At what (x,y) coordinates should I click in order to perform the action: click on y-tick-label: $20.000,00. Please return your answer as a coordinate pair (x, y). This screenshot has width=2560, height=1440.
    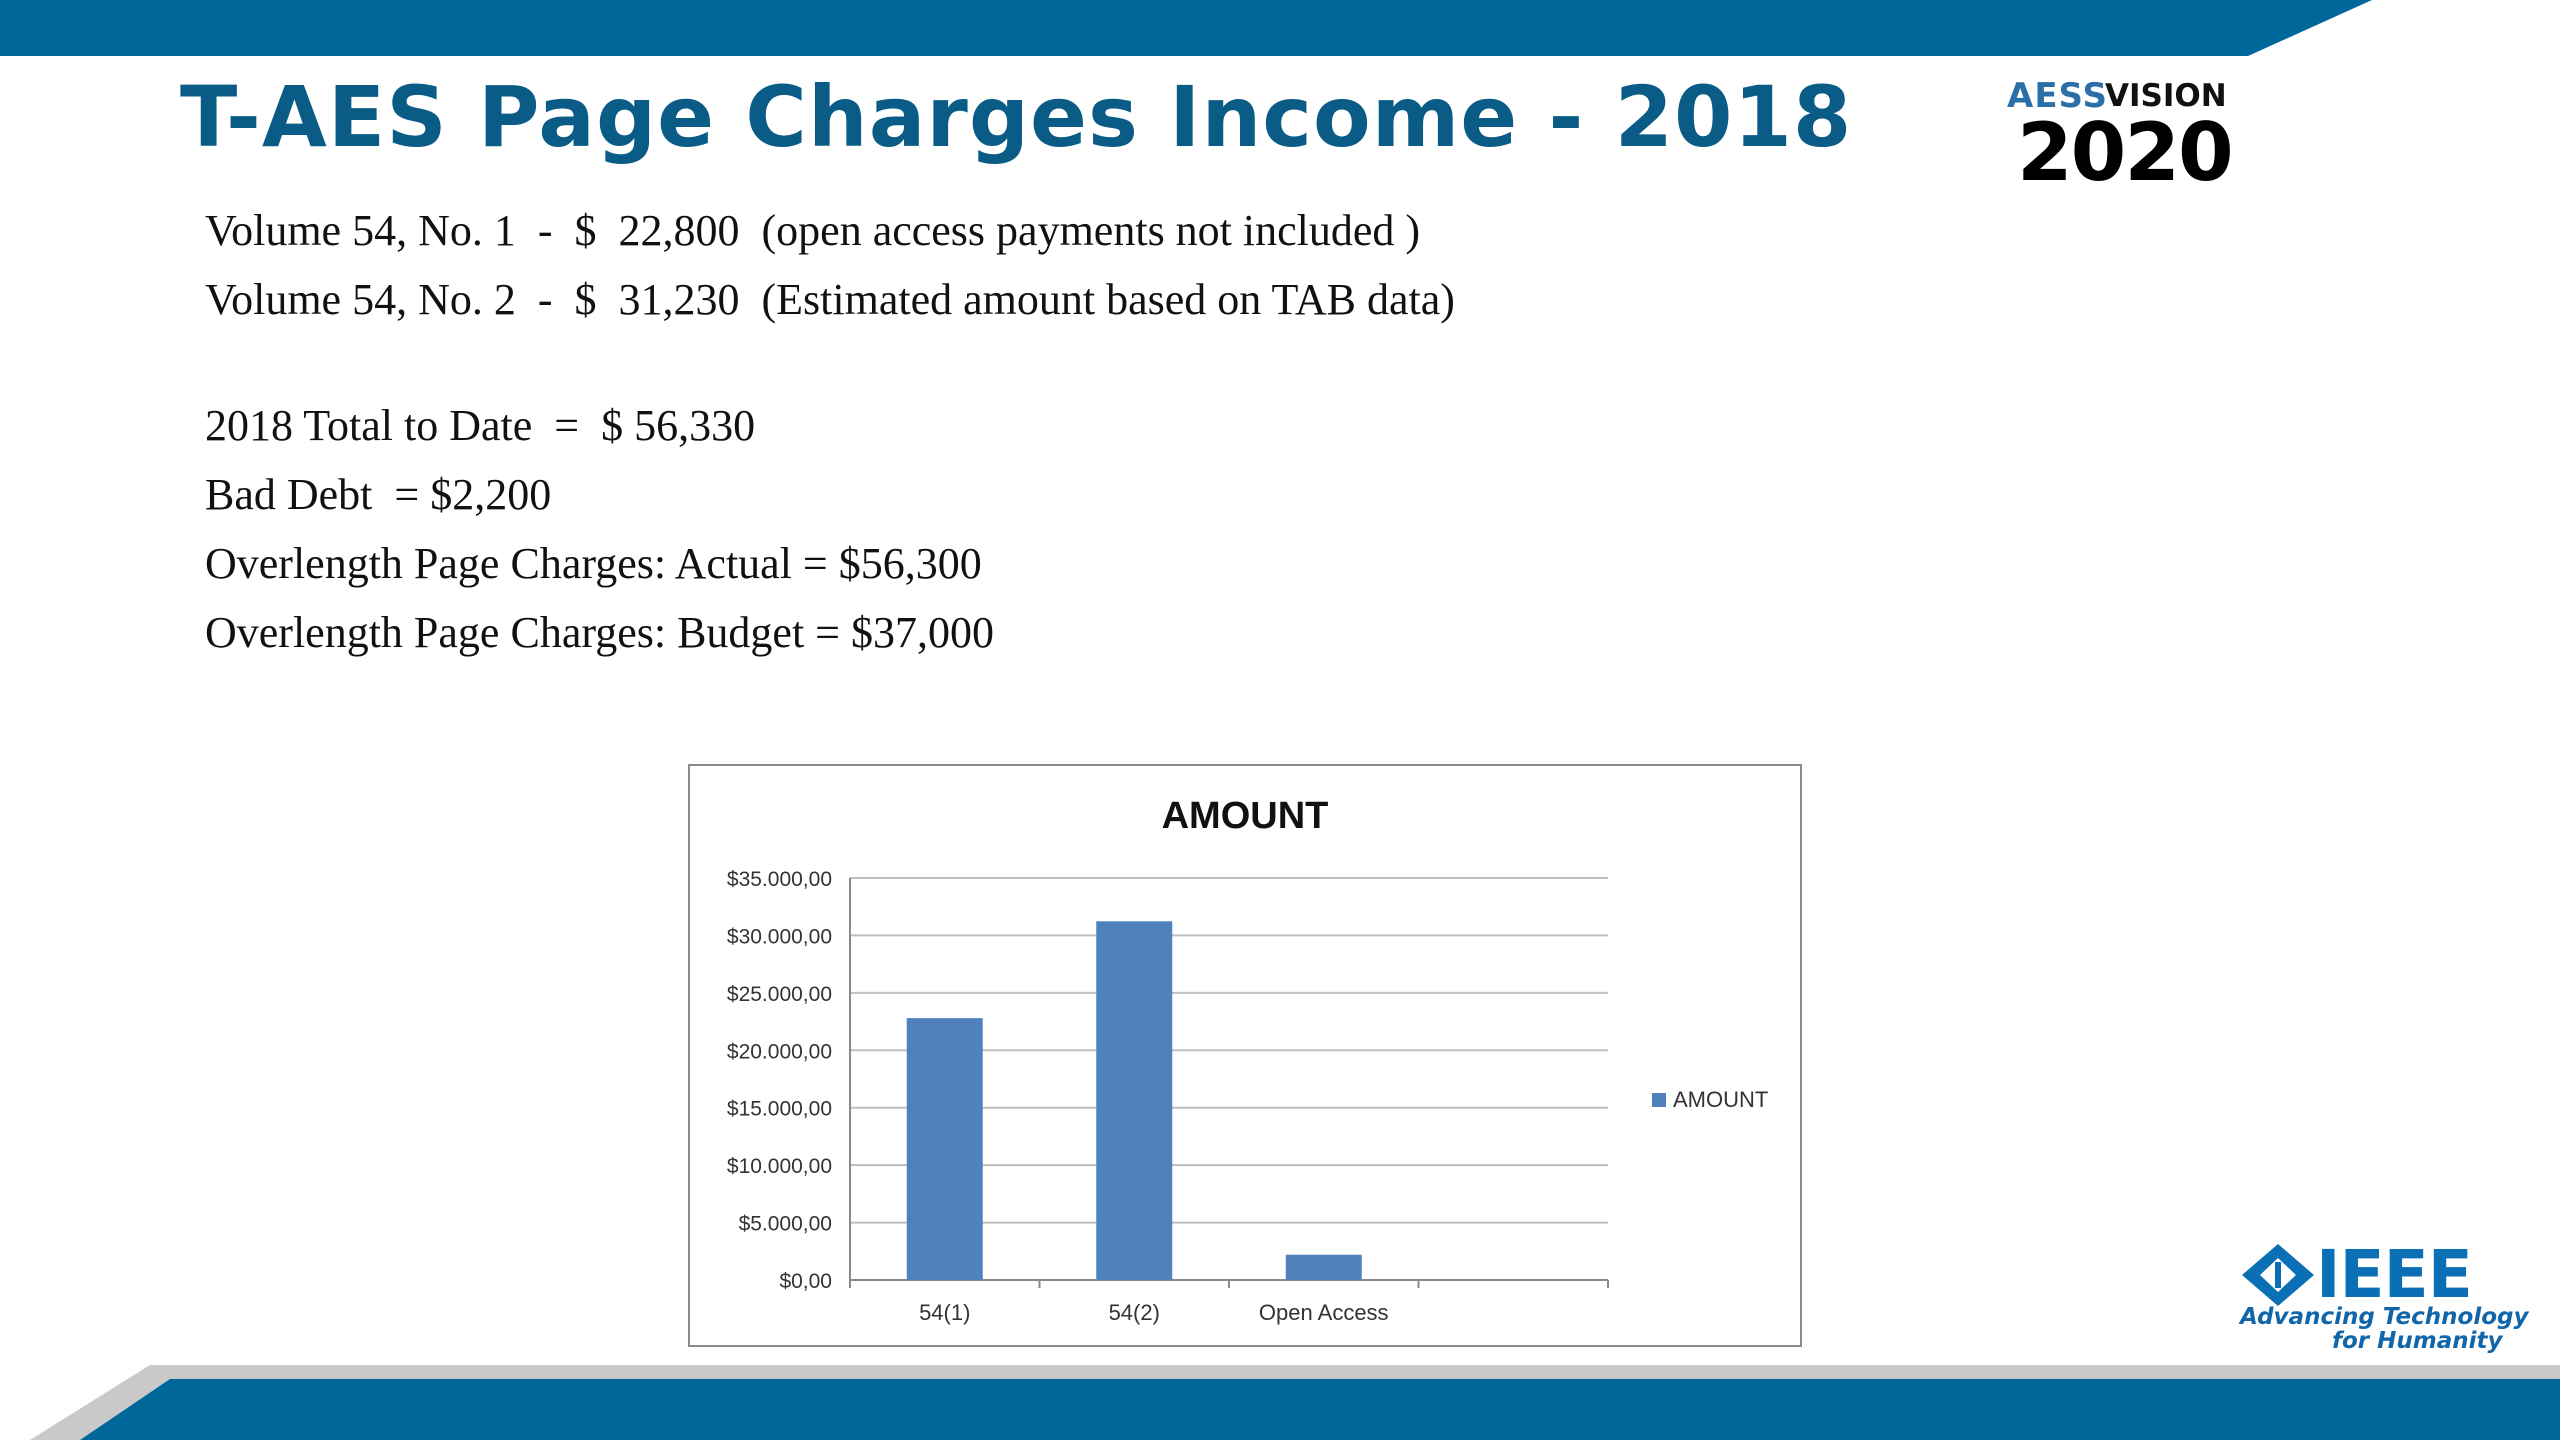
    Looking at the image, I should click on (779, 1051).